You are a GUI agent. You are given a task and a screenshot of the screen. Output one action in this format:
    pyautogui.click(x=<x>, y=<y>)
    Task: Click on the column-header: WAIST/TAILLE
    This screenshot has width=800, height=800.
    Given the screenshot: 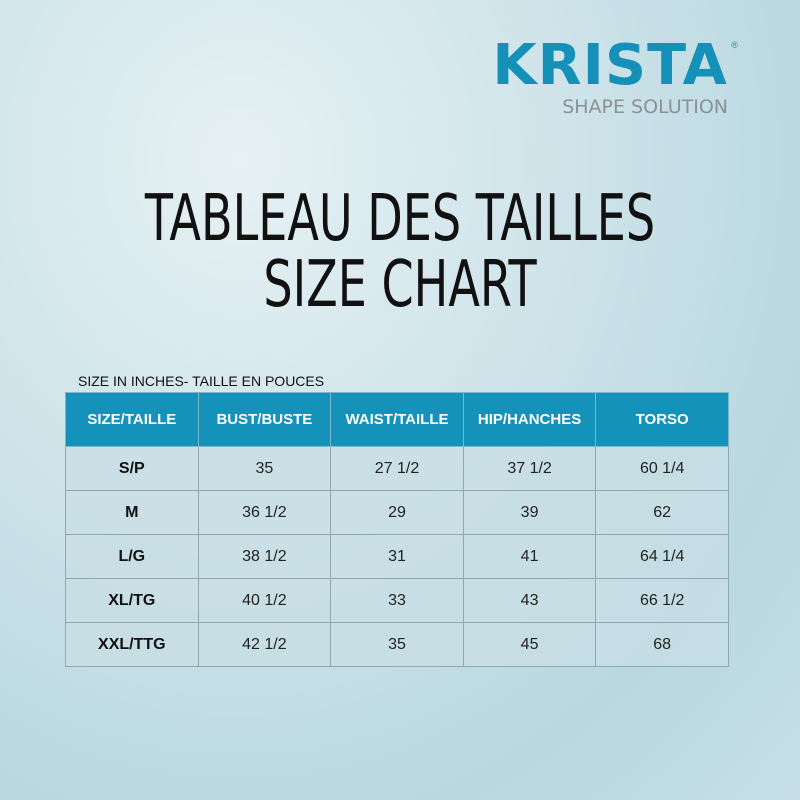 What is the action you would take?
    pyautogui.click(x=397, y=419)
    